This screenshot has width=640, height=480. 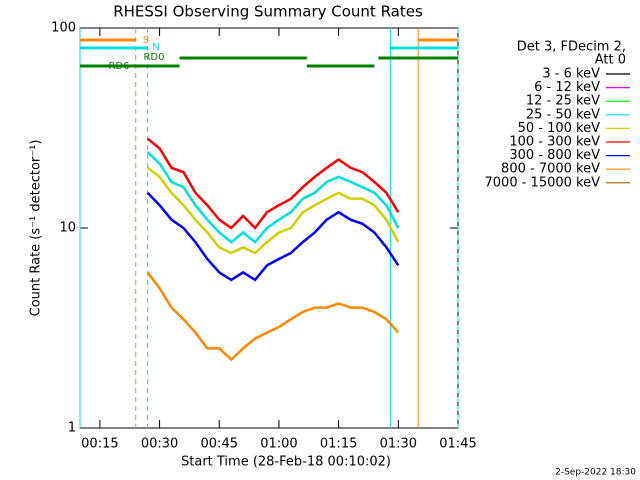 What do you see at coordinates (63, 28) in the screenshot?
I see `y-tick-label: 100` at bounding box center [63, 28].